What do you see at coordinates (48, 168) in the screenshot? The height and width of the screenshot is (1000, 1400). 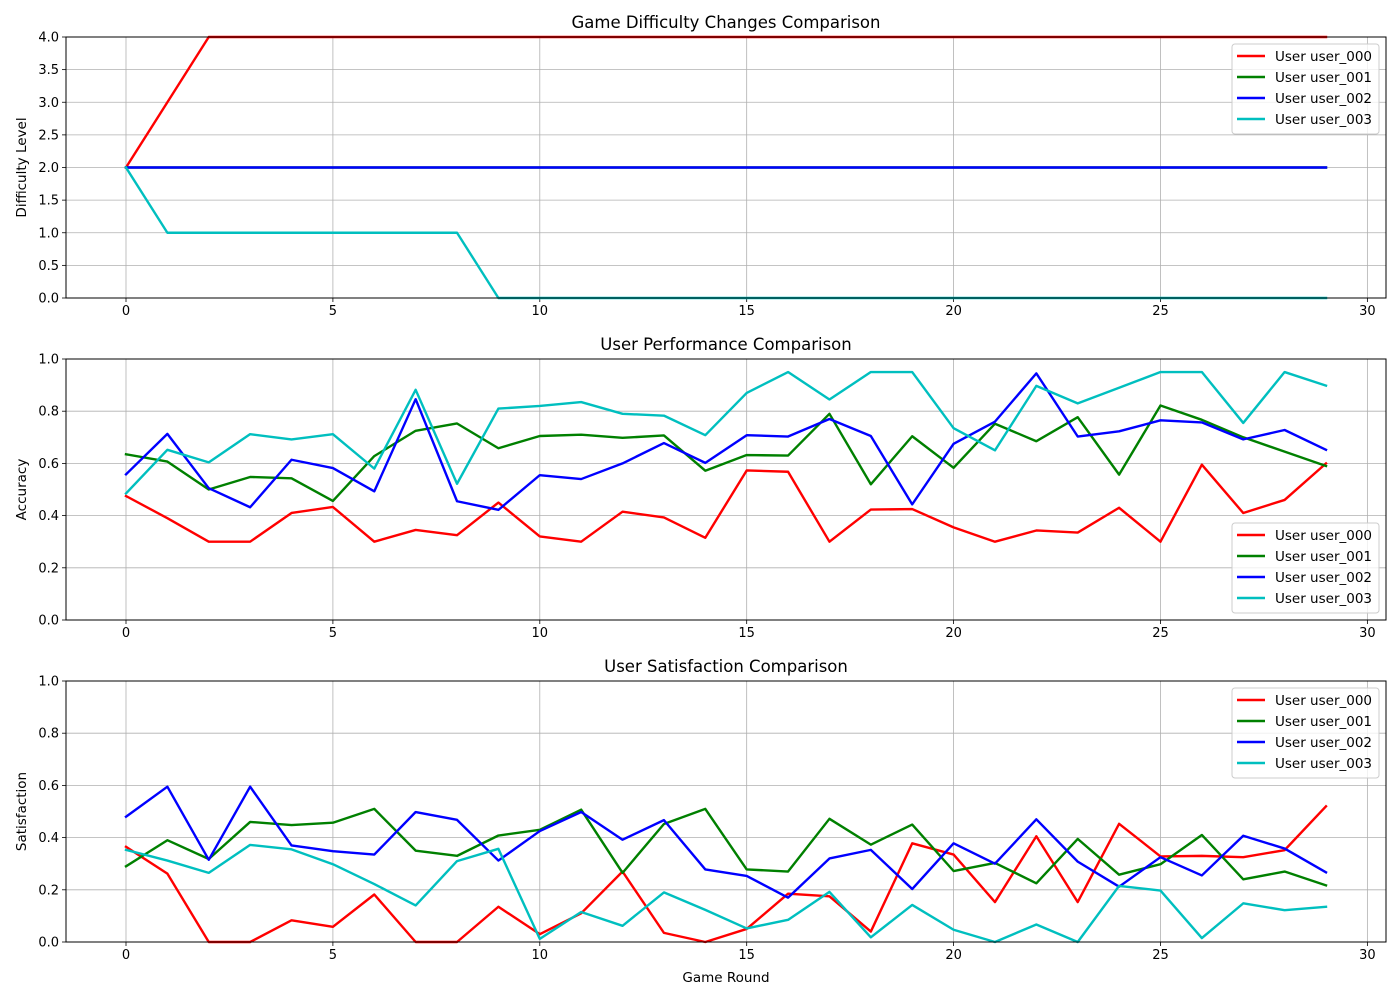 I see `y-tick-label: 2.0` at bounding box center [48, 168].